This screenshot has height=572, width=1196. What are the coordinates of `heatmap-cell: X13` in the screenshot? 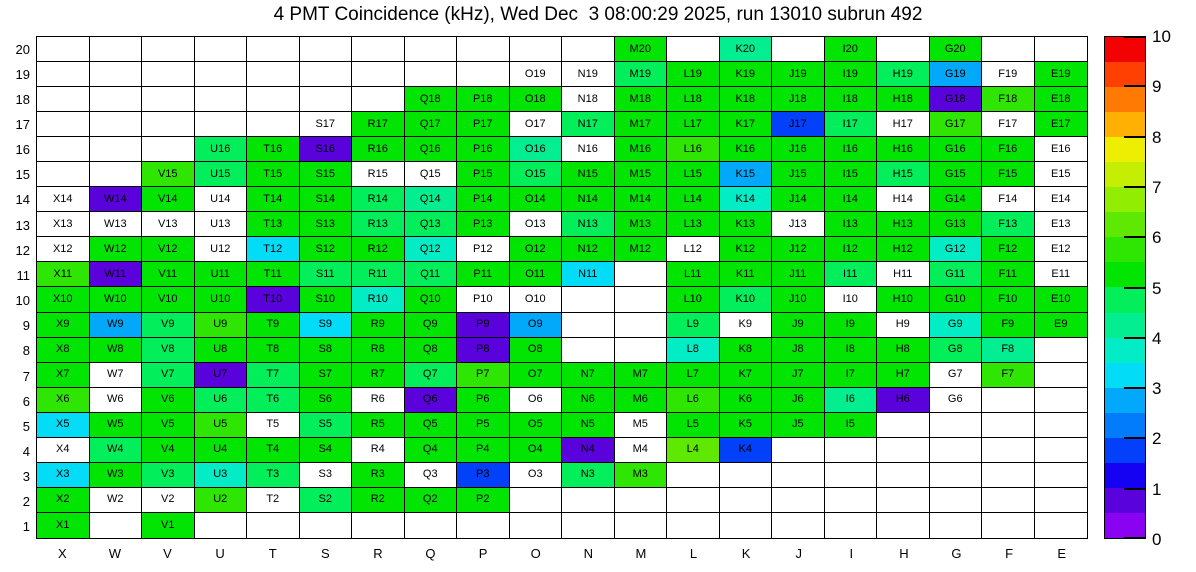 It's located at (63, 225).